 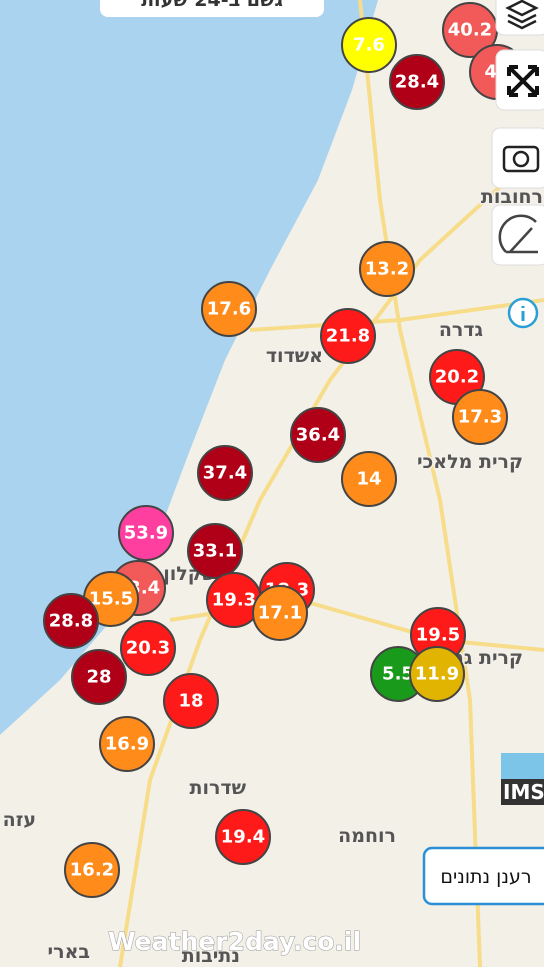 I want to click on marker-value: 5.5, so click(x=398, y=674).